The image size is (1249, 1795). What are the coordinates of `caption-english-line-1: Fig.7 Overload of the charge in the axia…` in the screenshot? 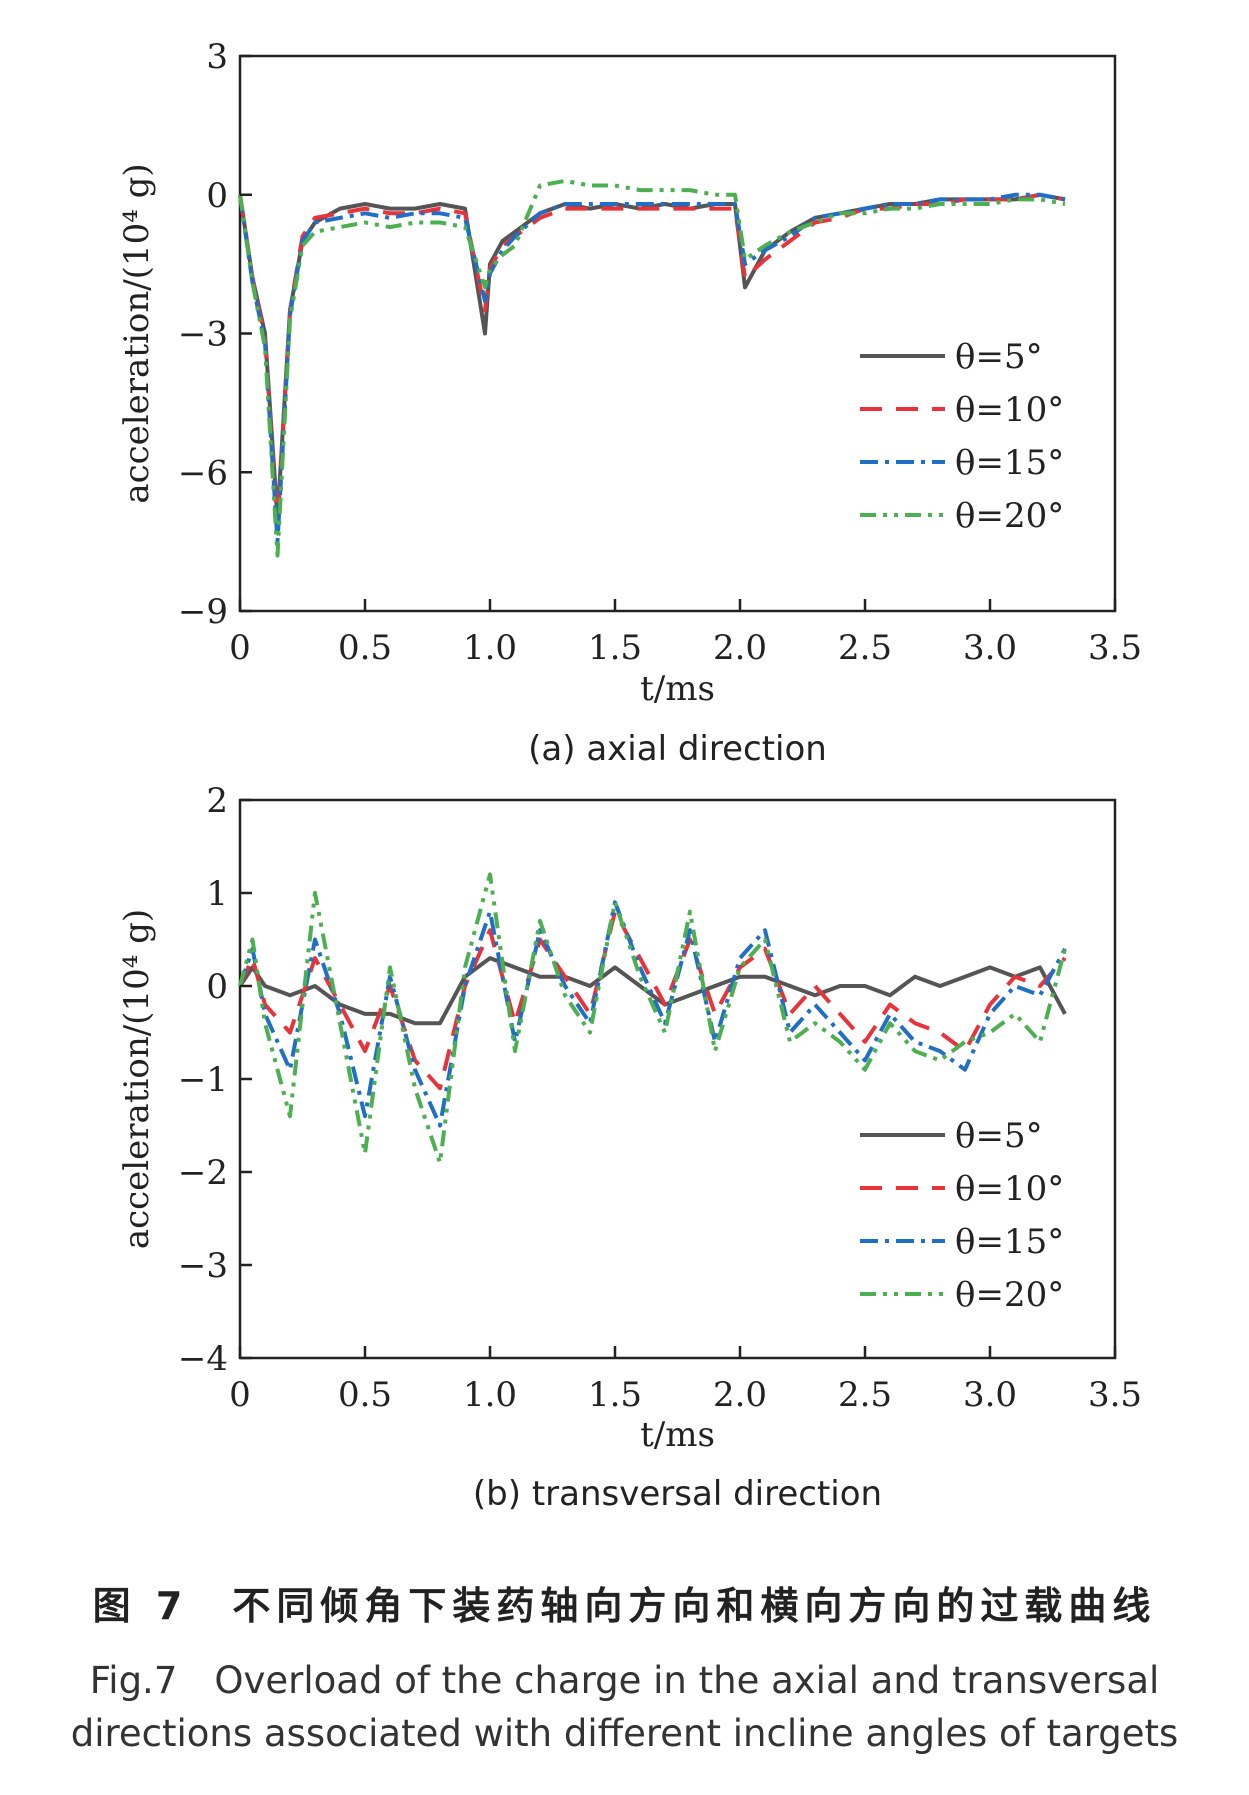 It's located at (624, 1680).